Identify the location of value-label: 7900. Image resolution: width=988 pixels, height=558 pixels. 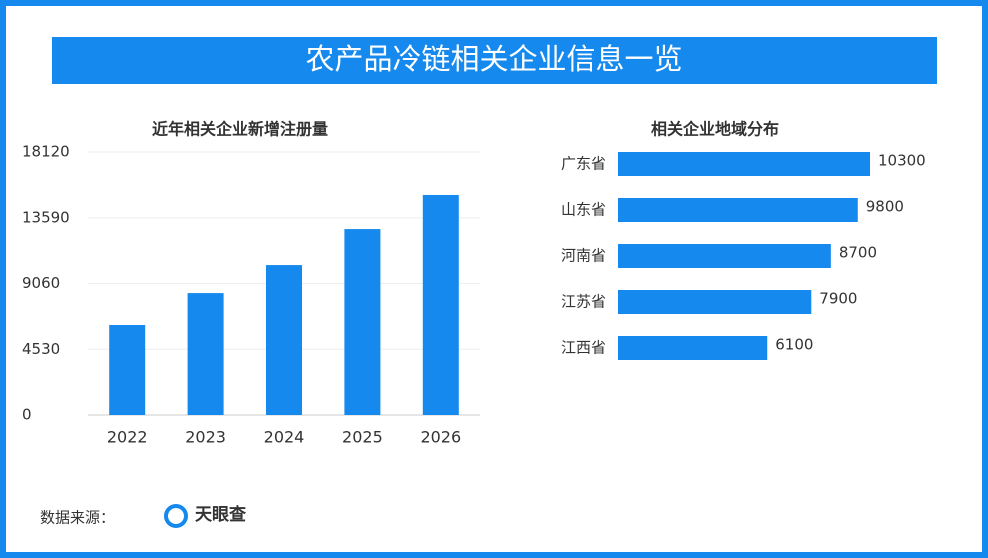
(838, 299).